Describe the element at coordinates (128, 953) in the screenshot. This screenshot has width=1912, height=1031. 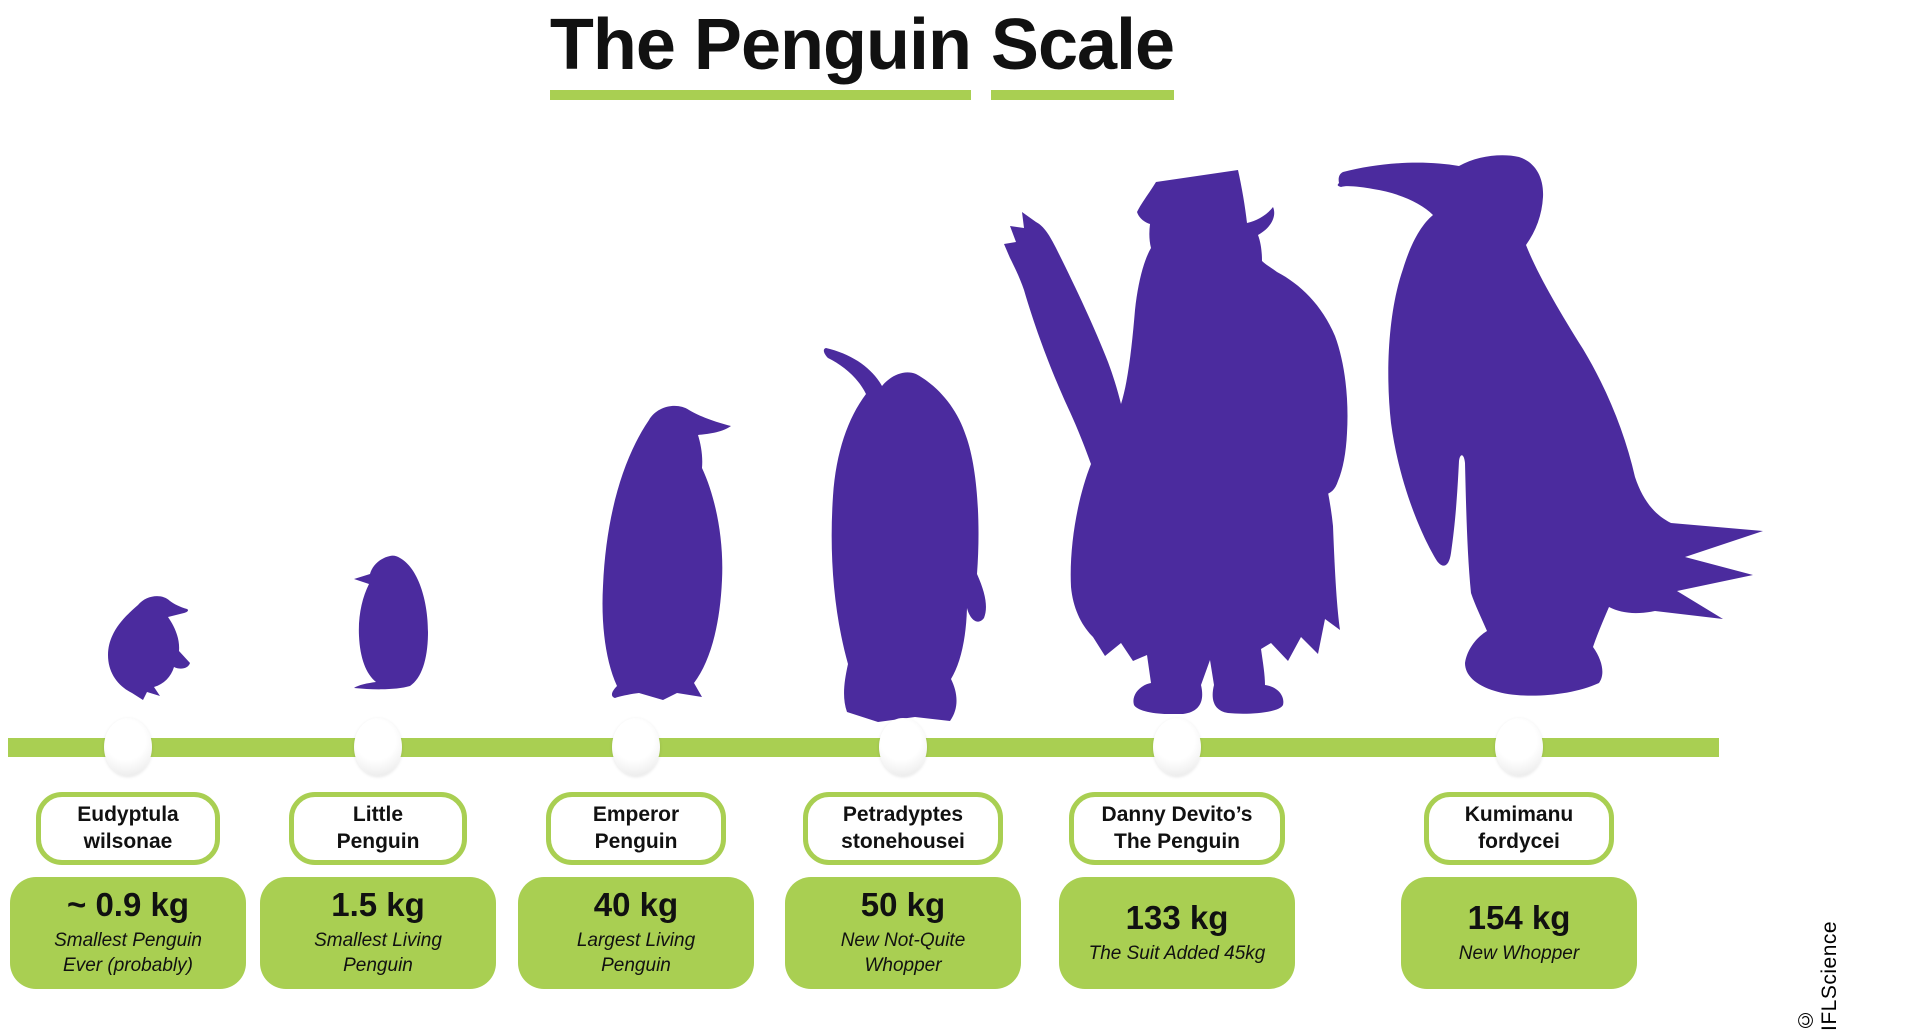
I see `weight-note: Smallest Penguin Ever (probably)` at that location.